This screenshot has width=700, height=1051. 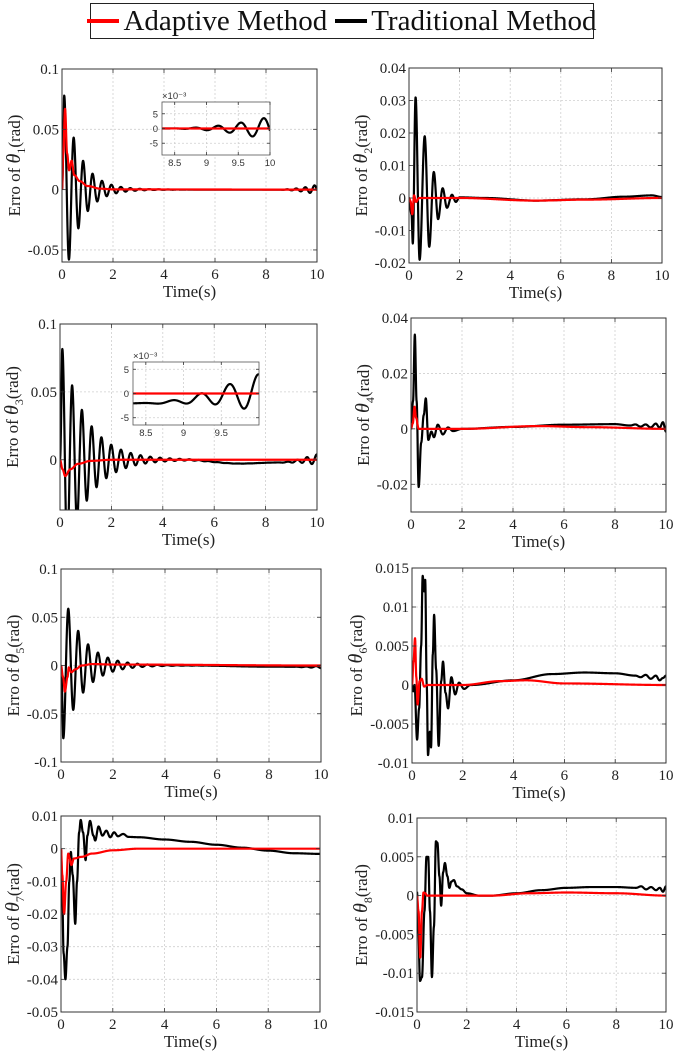 I want to click on y-axis-label: Erro of θ4(rad), so click(x=364, y=415).